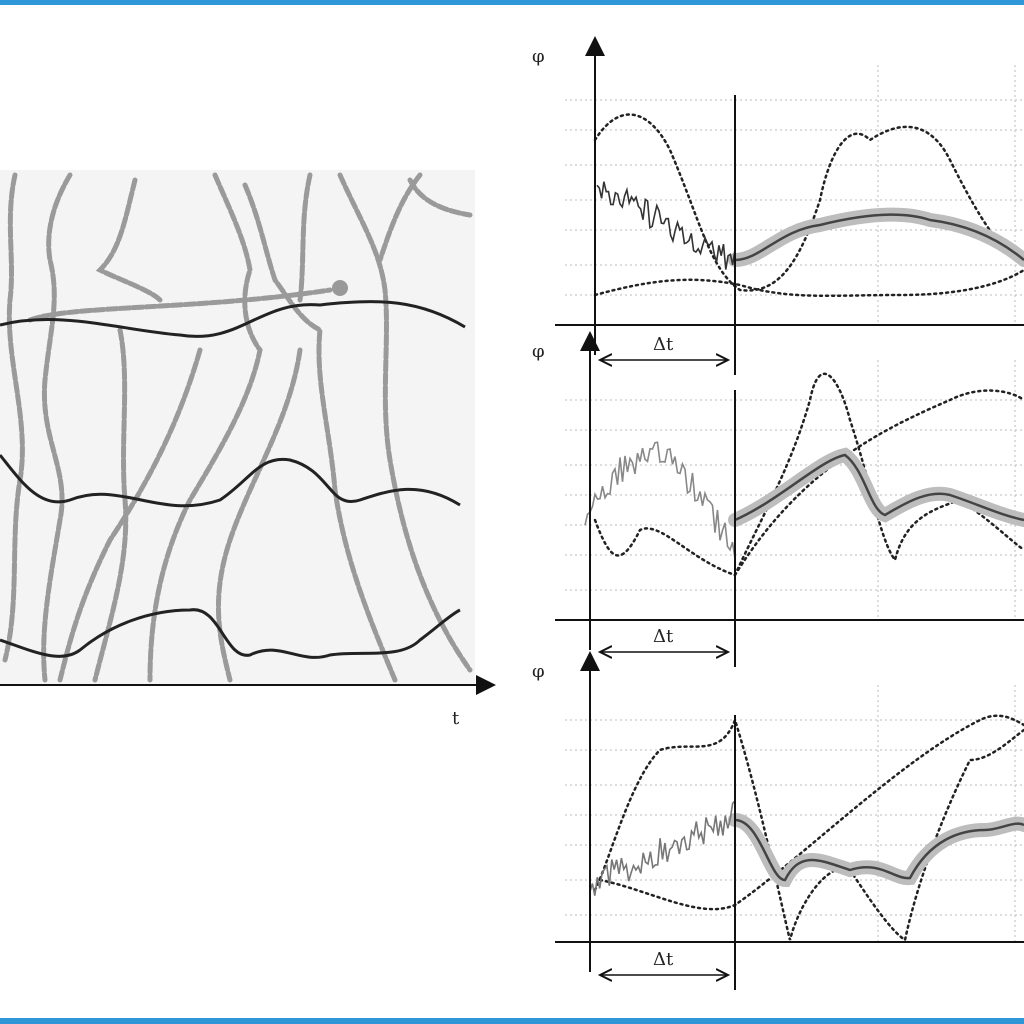 Image resolution: width=1024 pixels, height=1024 pixels. I want to click on bottom-border, so click(512, 1021).